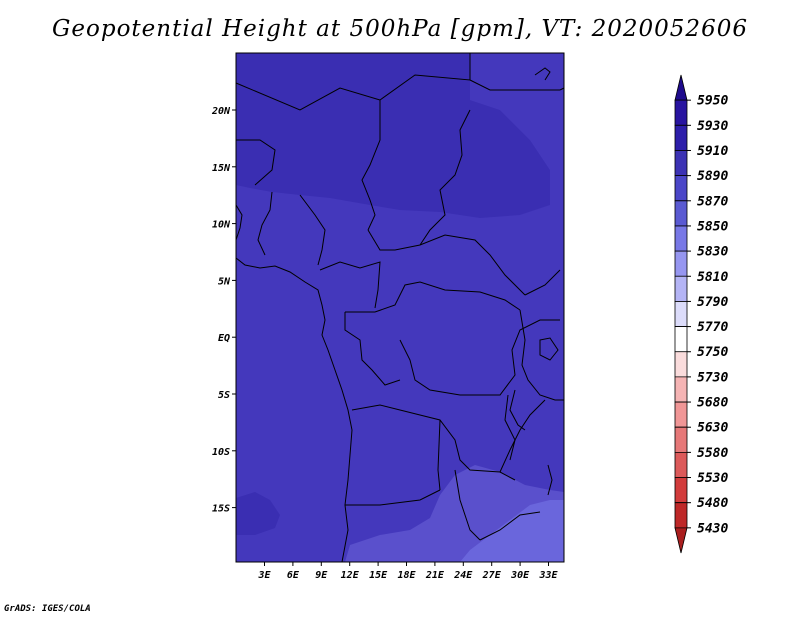  Describe the element at coordinates (264, 575) in the screenshot. I see `lon-tick-label: 3E` at that location.